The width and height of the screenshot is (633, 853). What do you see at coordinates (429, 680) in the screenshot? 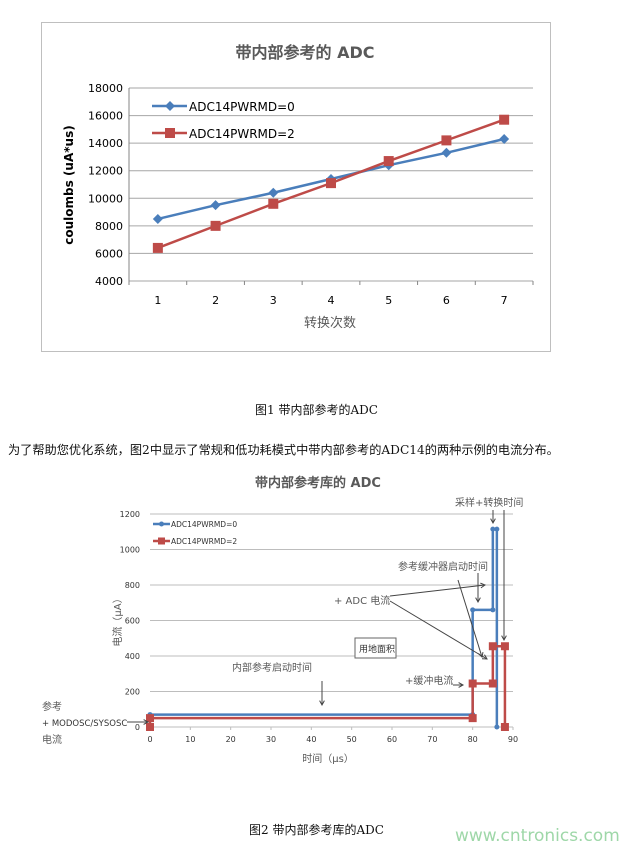
I see `annotation-buffer-current: +缓冲电流` at bounding box center [429, 680].